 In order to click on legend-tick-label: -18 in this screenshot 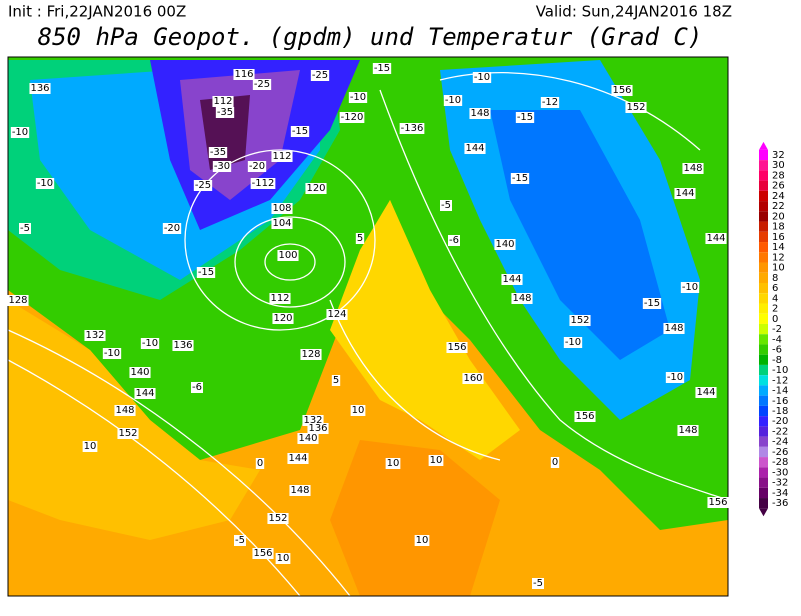, I will do `click(780, 411)`.